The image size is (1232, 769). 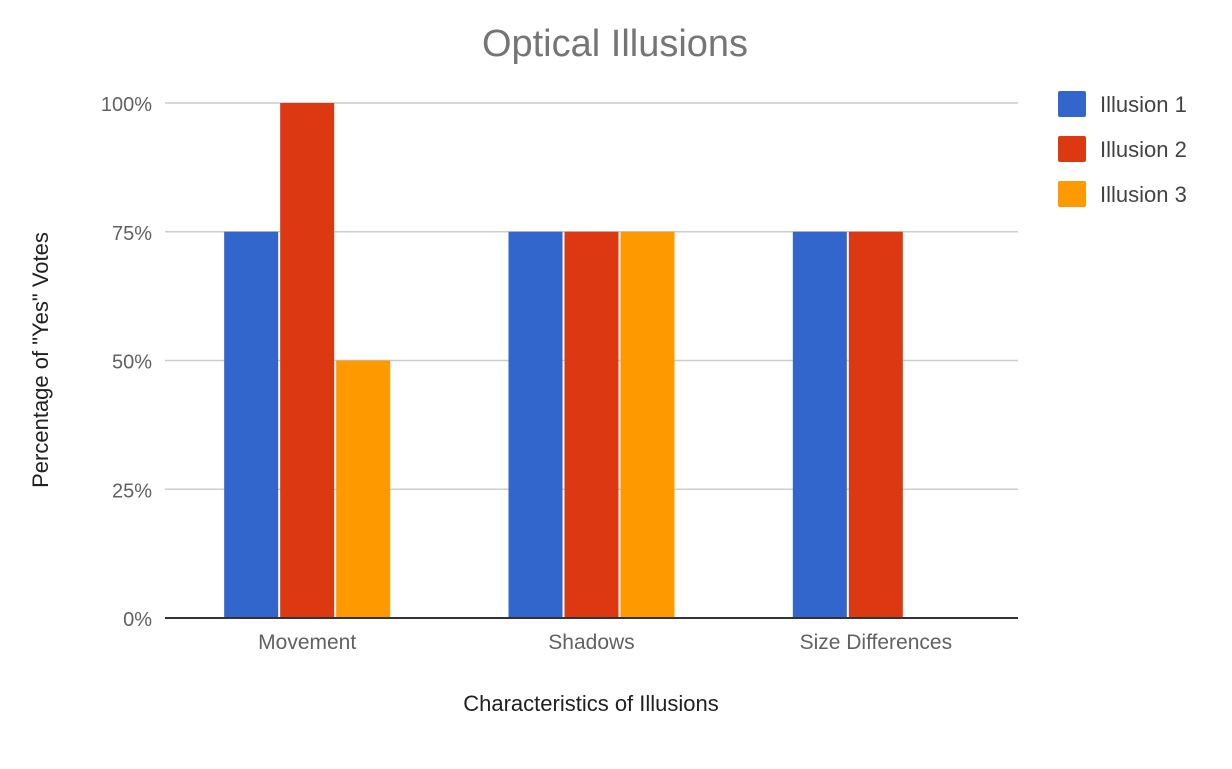 I want to click on bar-illusion-1-movement, so click(x=251, y=424).